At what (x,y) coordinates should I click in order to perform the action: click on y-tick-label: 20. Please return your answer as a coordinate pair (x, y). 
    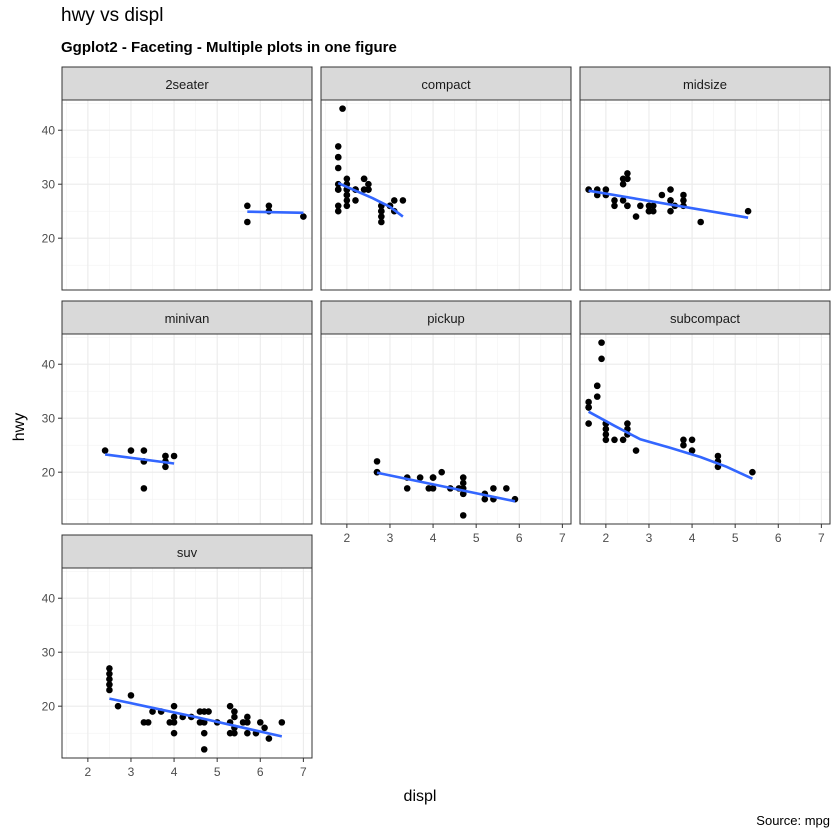
    Looking at the image, I should click on (49, 239).